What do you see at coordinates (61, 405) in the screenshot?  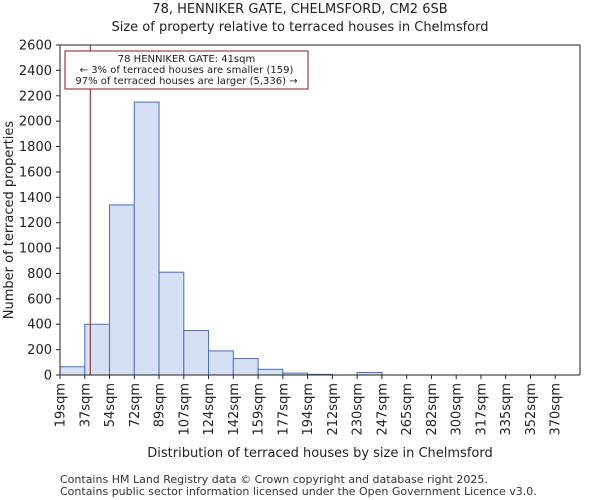 I see `x-tick-label: 19sqm` at bounding box center [61, 405].